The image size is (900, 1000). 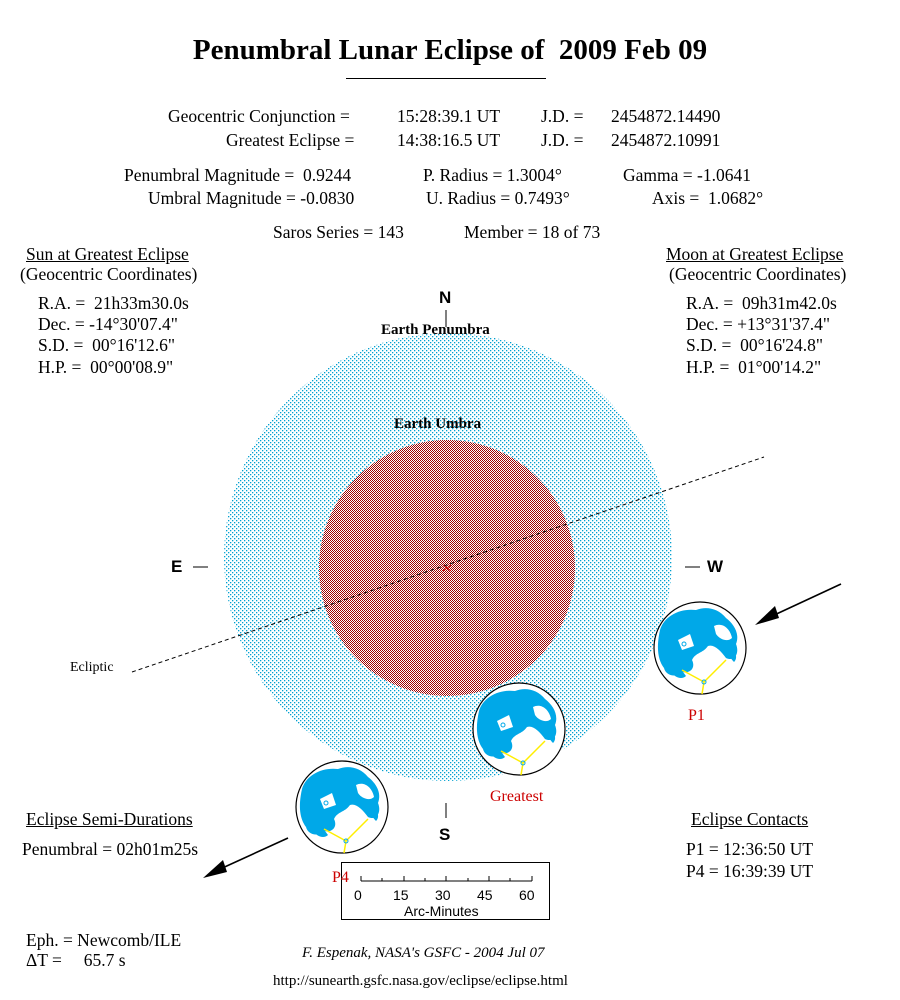 I want to click on moon-heading: Moon at Greatest Eclipse, so click(x=755, y=254).